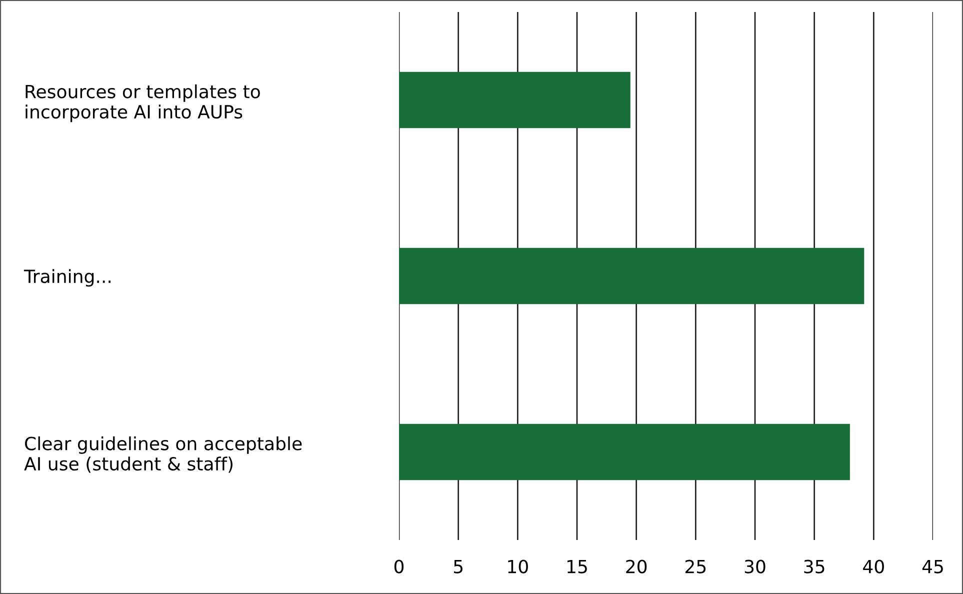 This screenshot has height=594, width=963. I want to click on x-tick-label: 40, so click(873, 567).